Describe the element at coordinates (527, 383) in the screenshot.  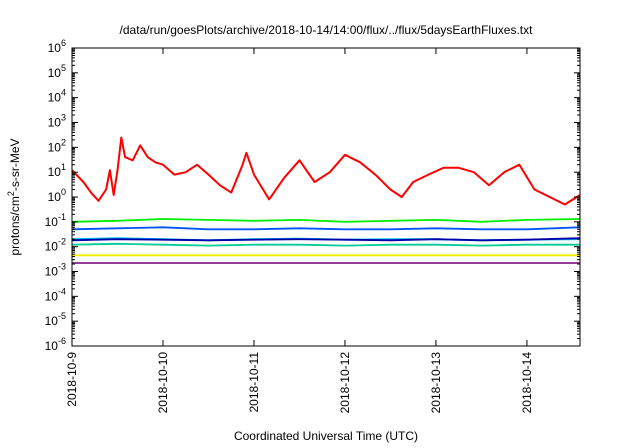
I see `x-tick-label: 2018-10-14` at that location.